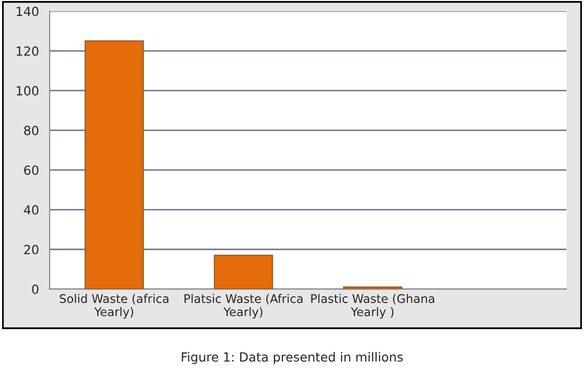 The image size is (584, 373). I want to click on y-tick-label: 40, so click(31, 210).